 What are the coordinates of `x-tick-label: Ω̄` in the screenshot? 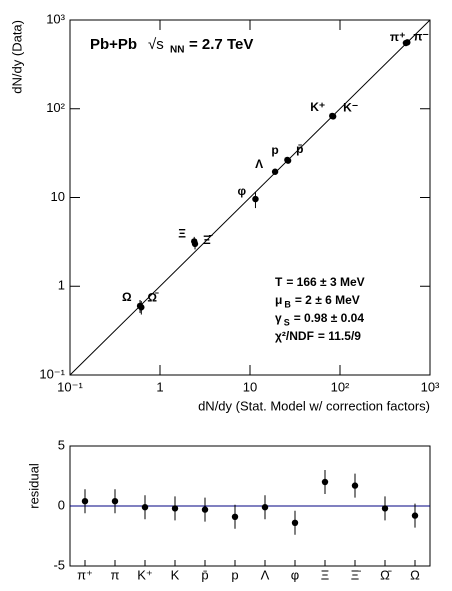 It's located at (386, 574).